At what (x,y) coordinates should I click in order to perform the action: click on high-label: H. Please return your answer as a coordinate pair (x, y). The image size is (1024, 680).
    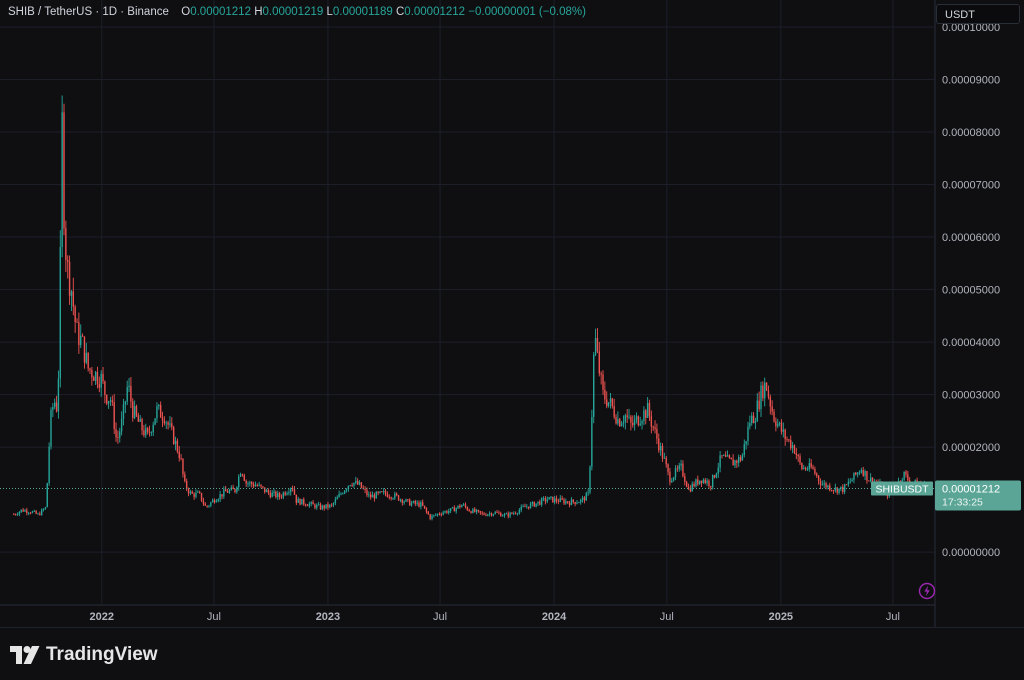
    Looking at the image, I should click on (258, 12).